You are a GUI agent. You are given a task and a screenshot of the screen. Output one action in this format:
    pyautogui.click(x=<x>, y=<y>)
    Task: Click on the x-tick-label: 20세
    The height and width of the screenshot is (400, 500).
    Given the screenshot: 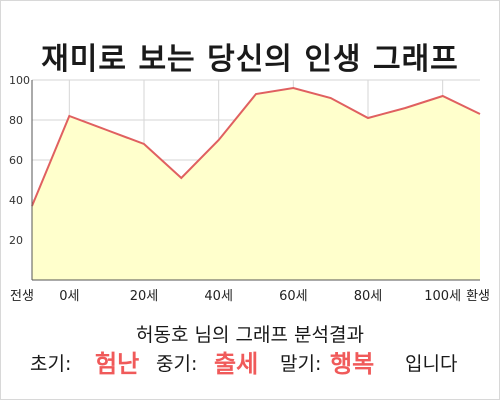 What is the action you would take?
    pyautogui.click(x=144, y=296)
    